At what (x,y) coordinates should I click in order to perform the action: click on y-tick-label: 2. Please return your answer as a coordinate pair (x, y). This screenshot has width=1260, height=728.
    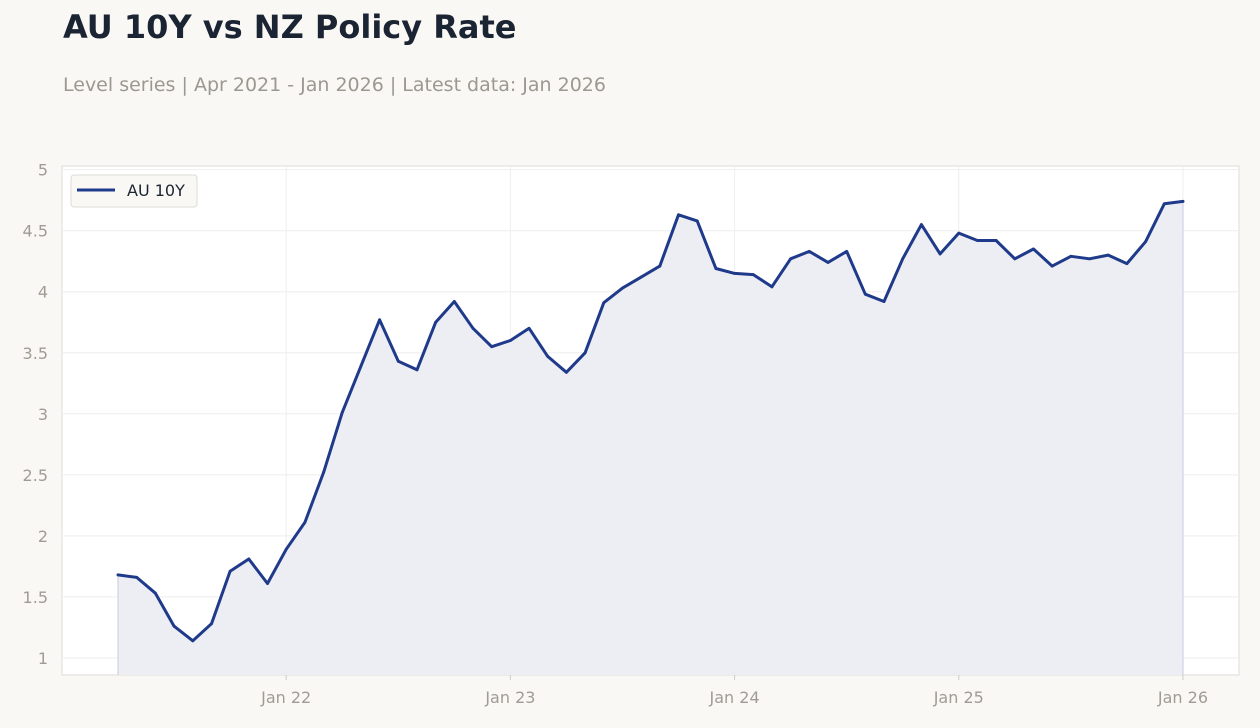
    Looking at the image, I should click on (43, 536).